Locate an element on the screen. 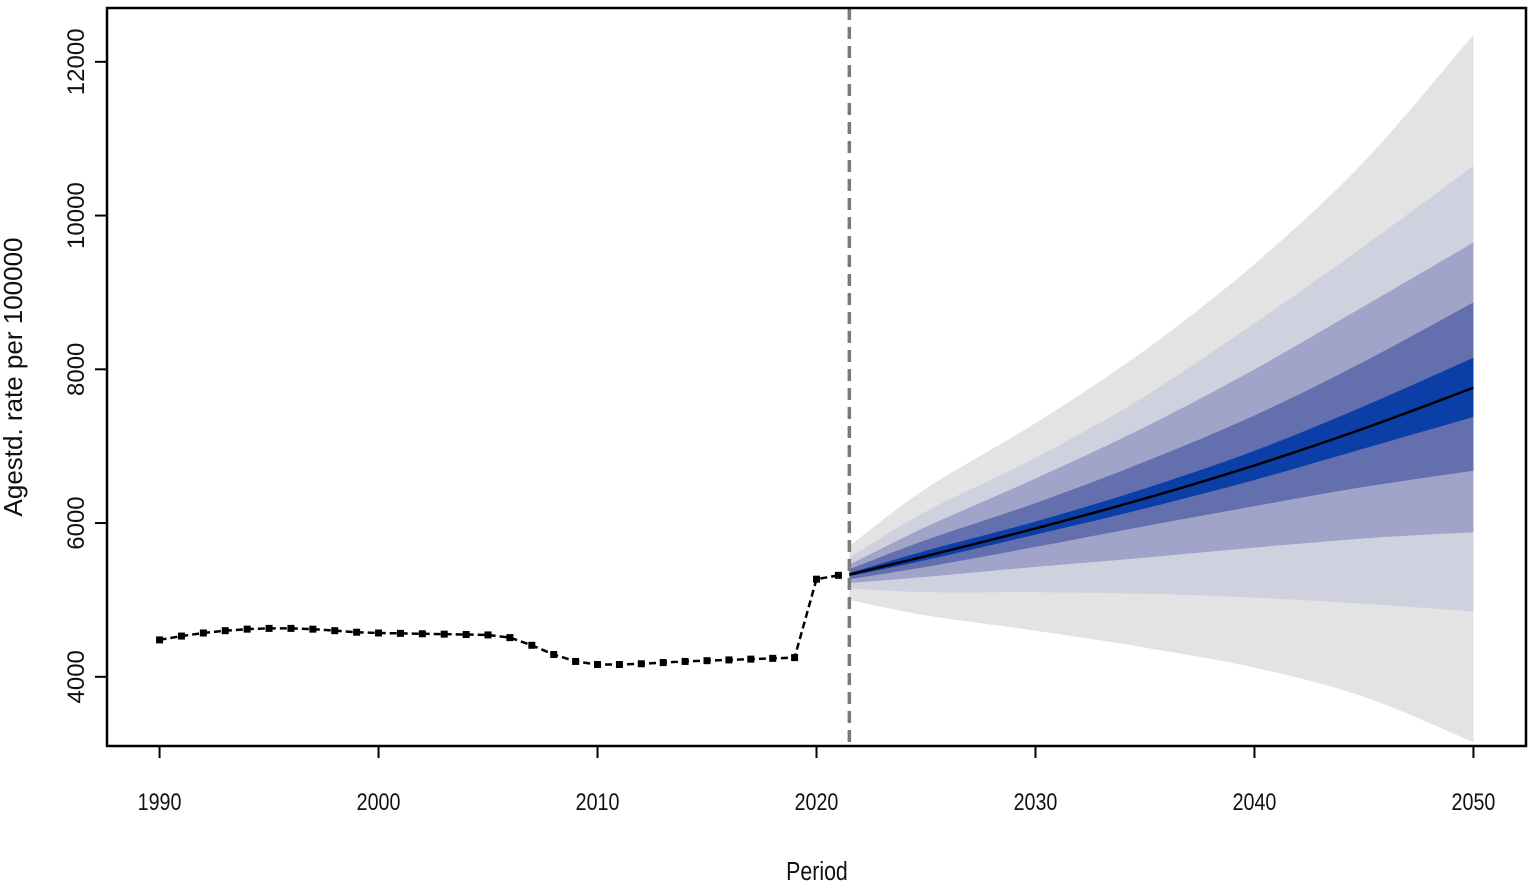 The width and height of the screenshot is (1536, 889). observed-point-1999 is located at coordinates (357, 632).